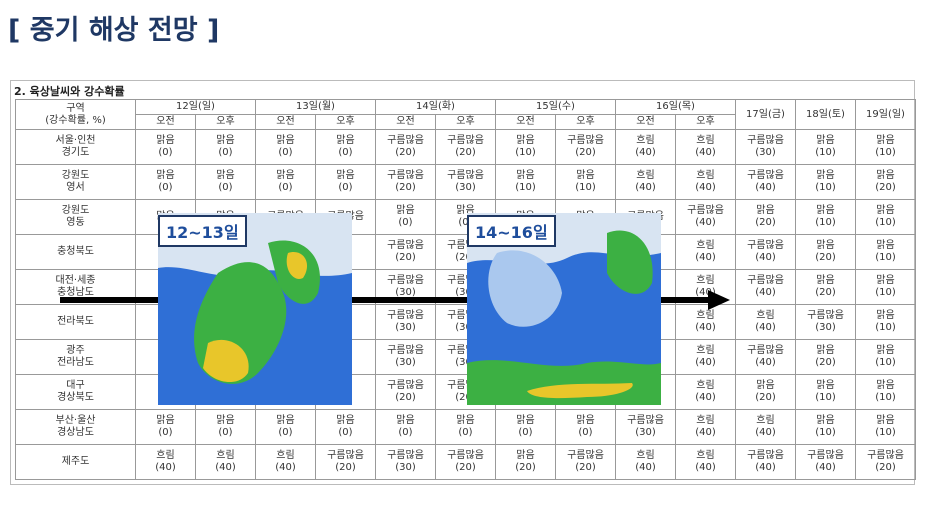 The image size is (925, 517). Describe the element at coordinates (75, 392) in the screenshot. I see `region-cell: 대구 경상북도` at that location.